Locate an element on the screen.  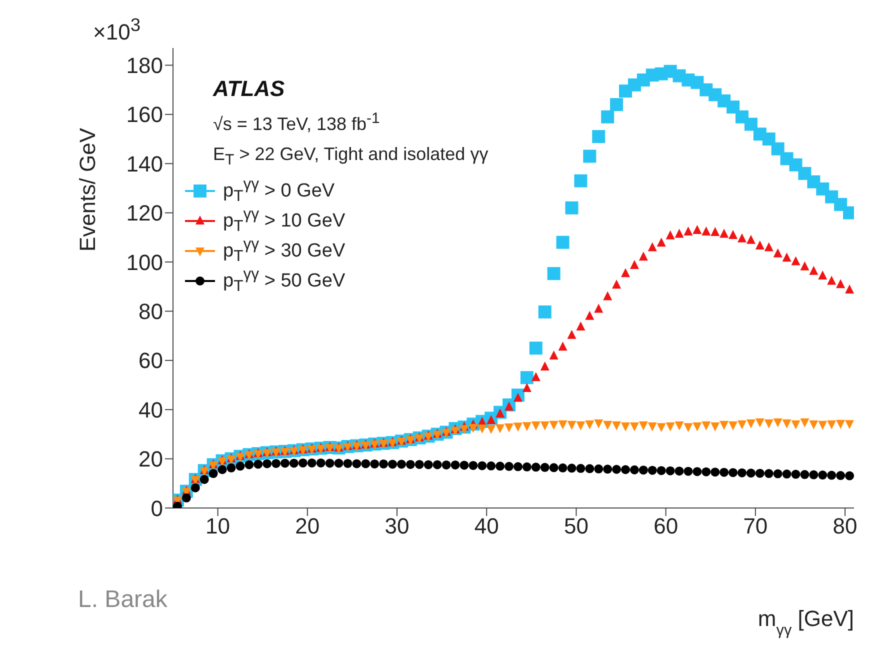
y-tick-label: 160 is located at coordinates (144, 115).